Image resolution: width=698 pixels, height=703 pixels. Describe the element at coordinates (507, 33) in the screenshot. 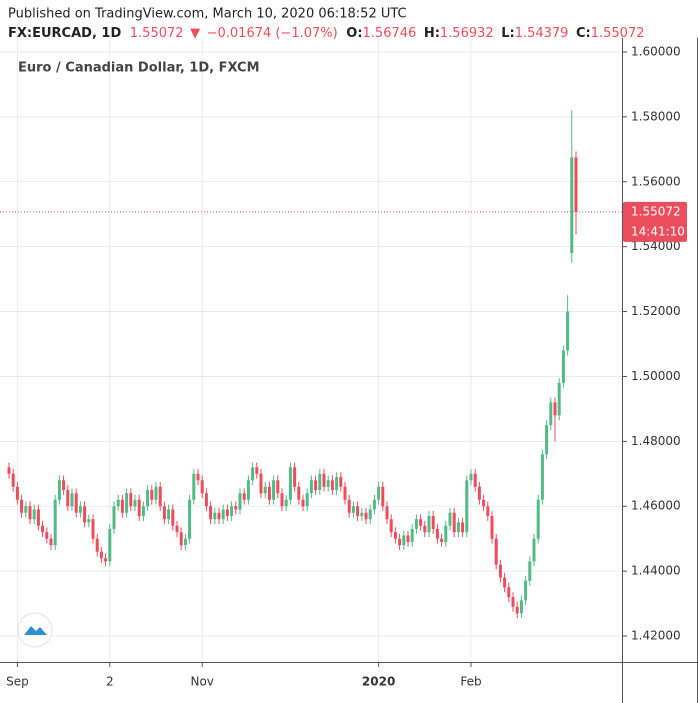

I see `l-label: L:` at that location.